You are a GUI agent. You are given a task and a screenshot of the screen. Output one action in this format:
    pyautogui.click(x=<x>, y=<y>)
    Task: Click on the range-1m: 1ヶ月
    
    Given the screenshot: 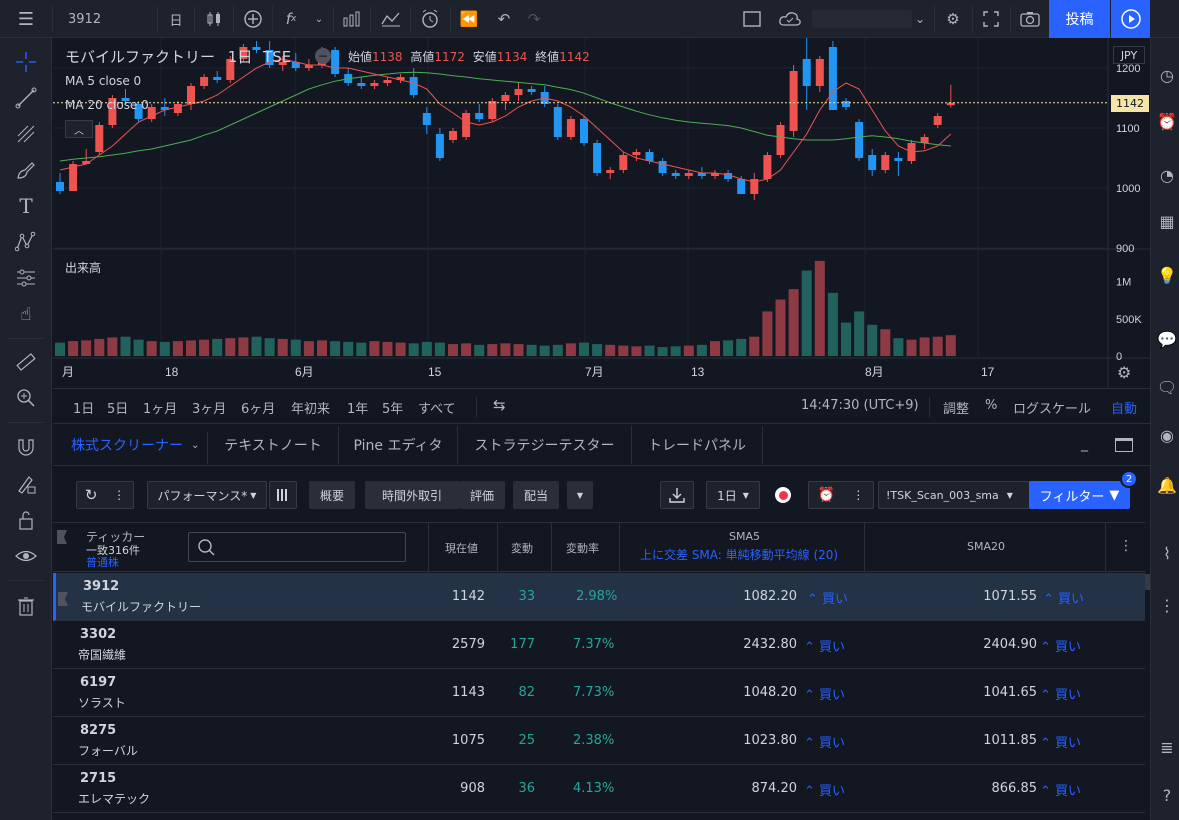 What is the action you would take?
    pyautogui.click(x=160, y=409)
    